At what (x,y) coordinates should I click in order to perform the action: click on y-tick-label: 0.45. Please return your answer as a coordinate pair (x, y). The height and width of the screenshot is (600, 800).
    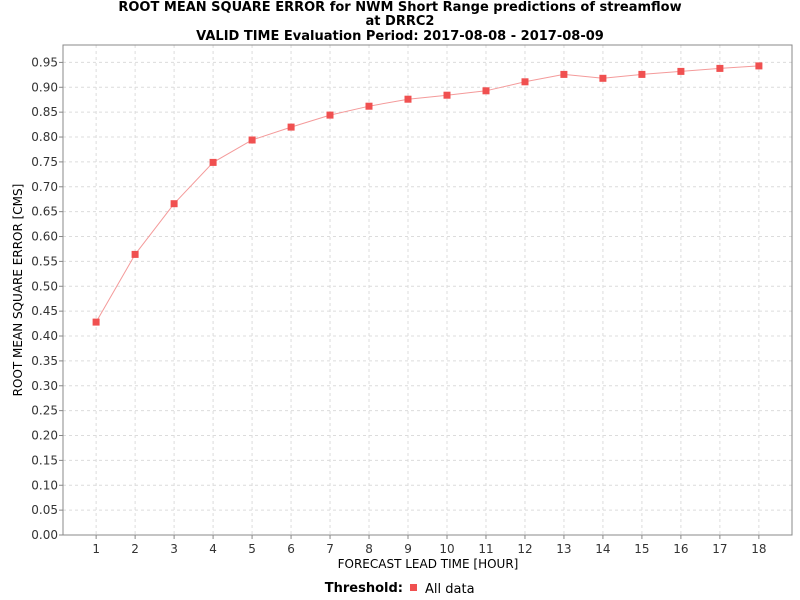
    Looking at the image, I should click on (44, 311).